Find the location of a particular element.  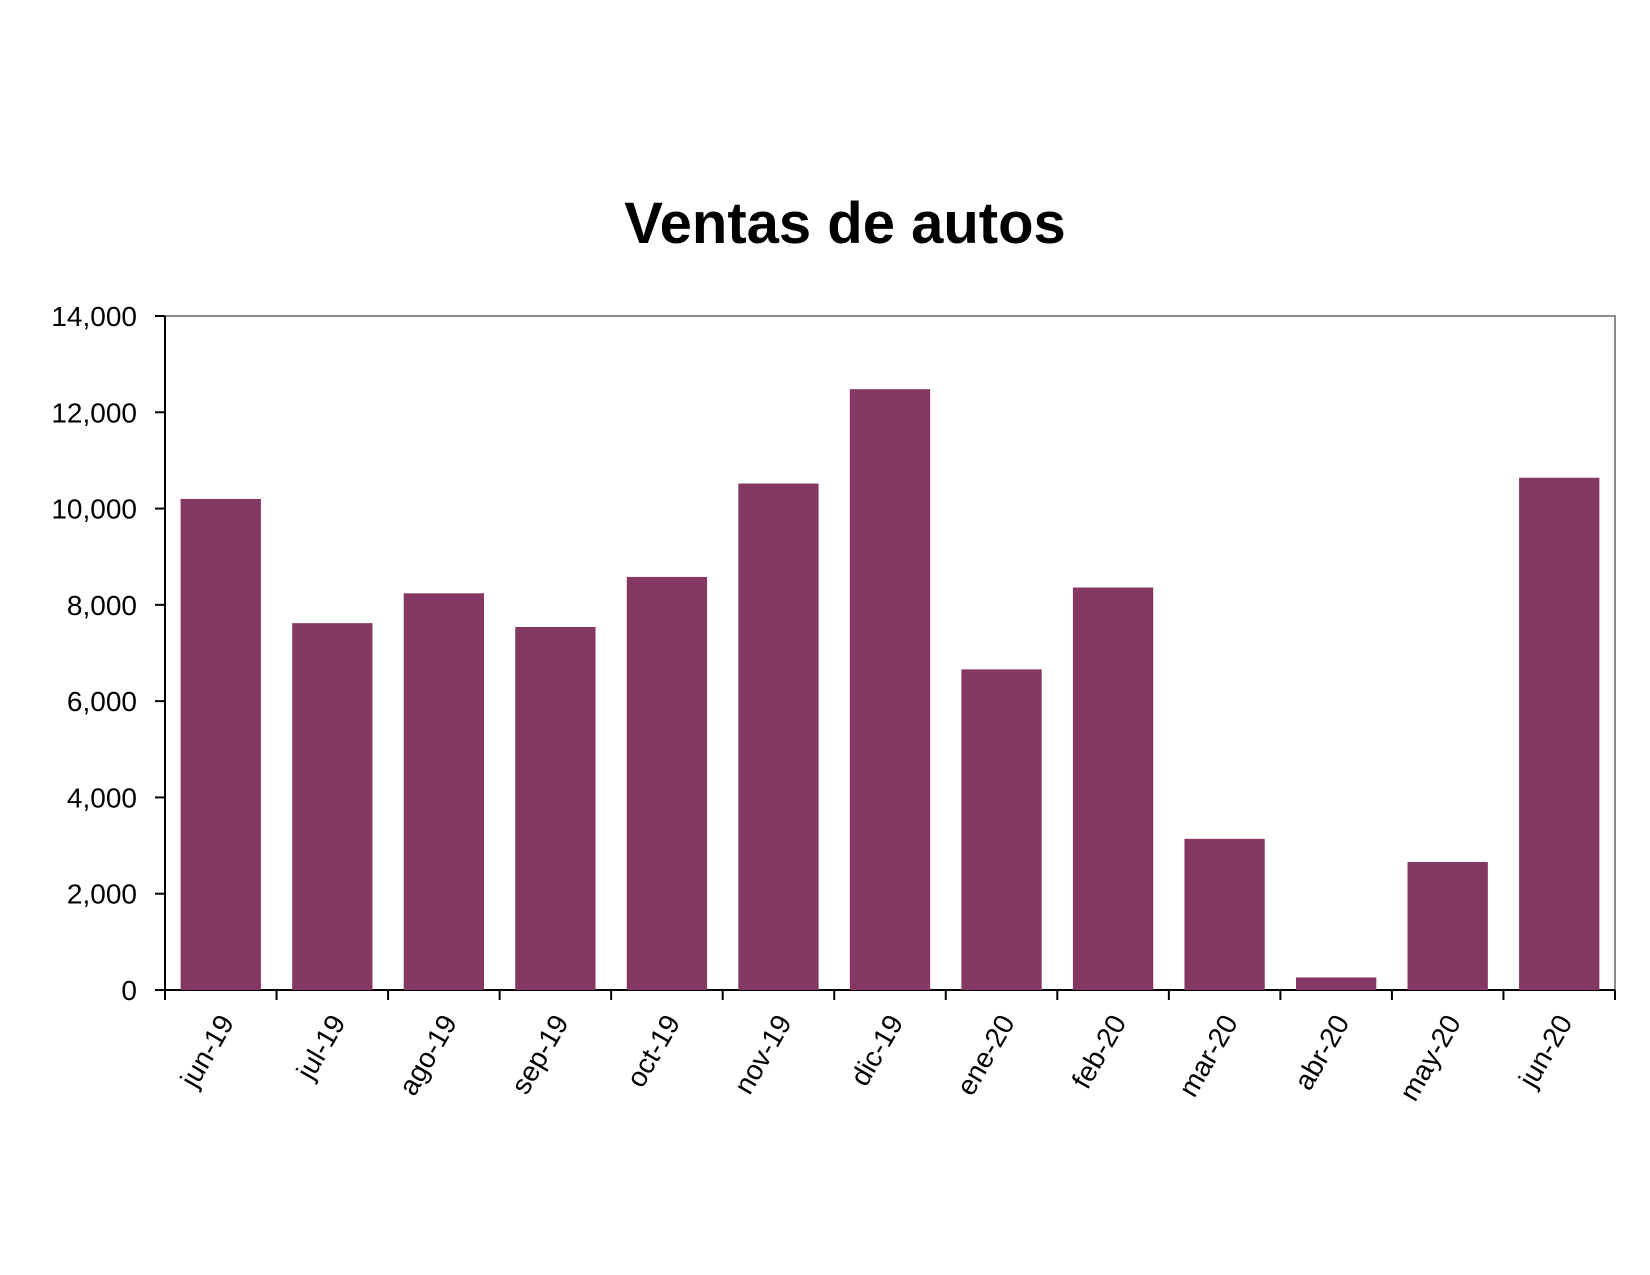

x-tick-label: dic-19 is located at coordinates (876, 1051).